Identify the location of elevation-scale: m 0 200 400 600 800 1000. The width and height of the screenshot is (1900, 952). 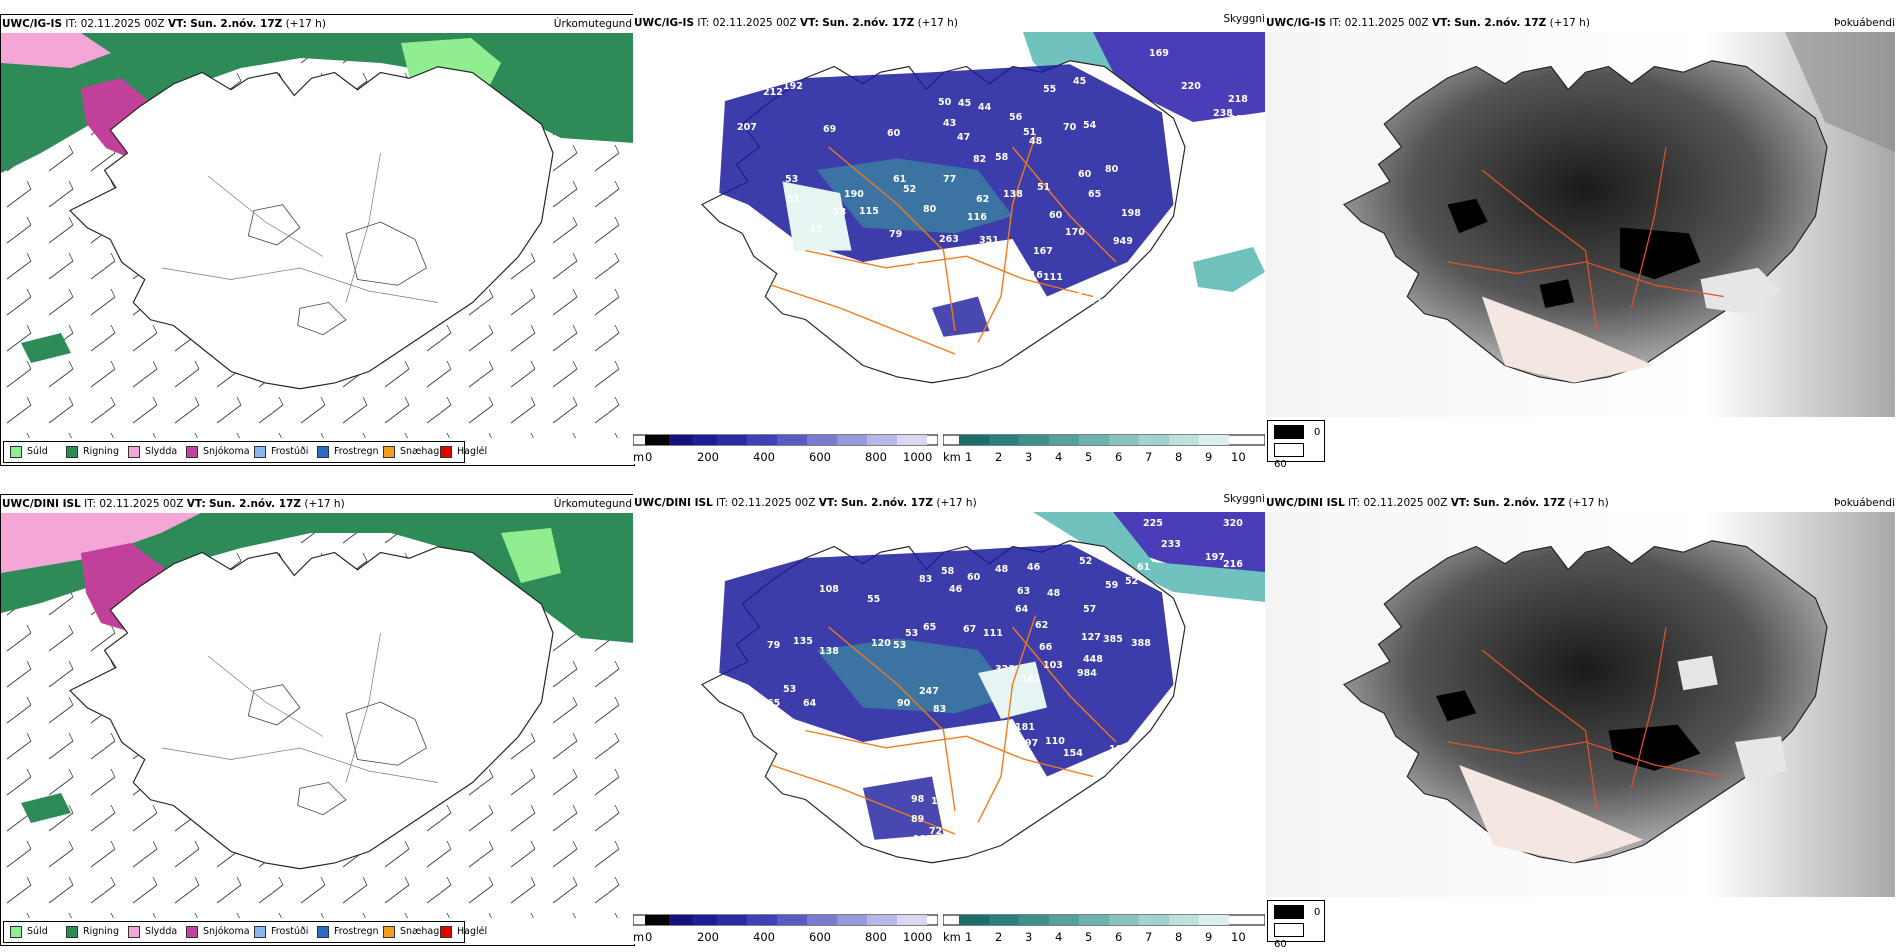
(785, 929).